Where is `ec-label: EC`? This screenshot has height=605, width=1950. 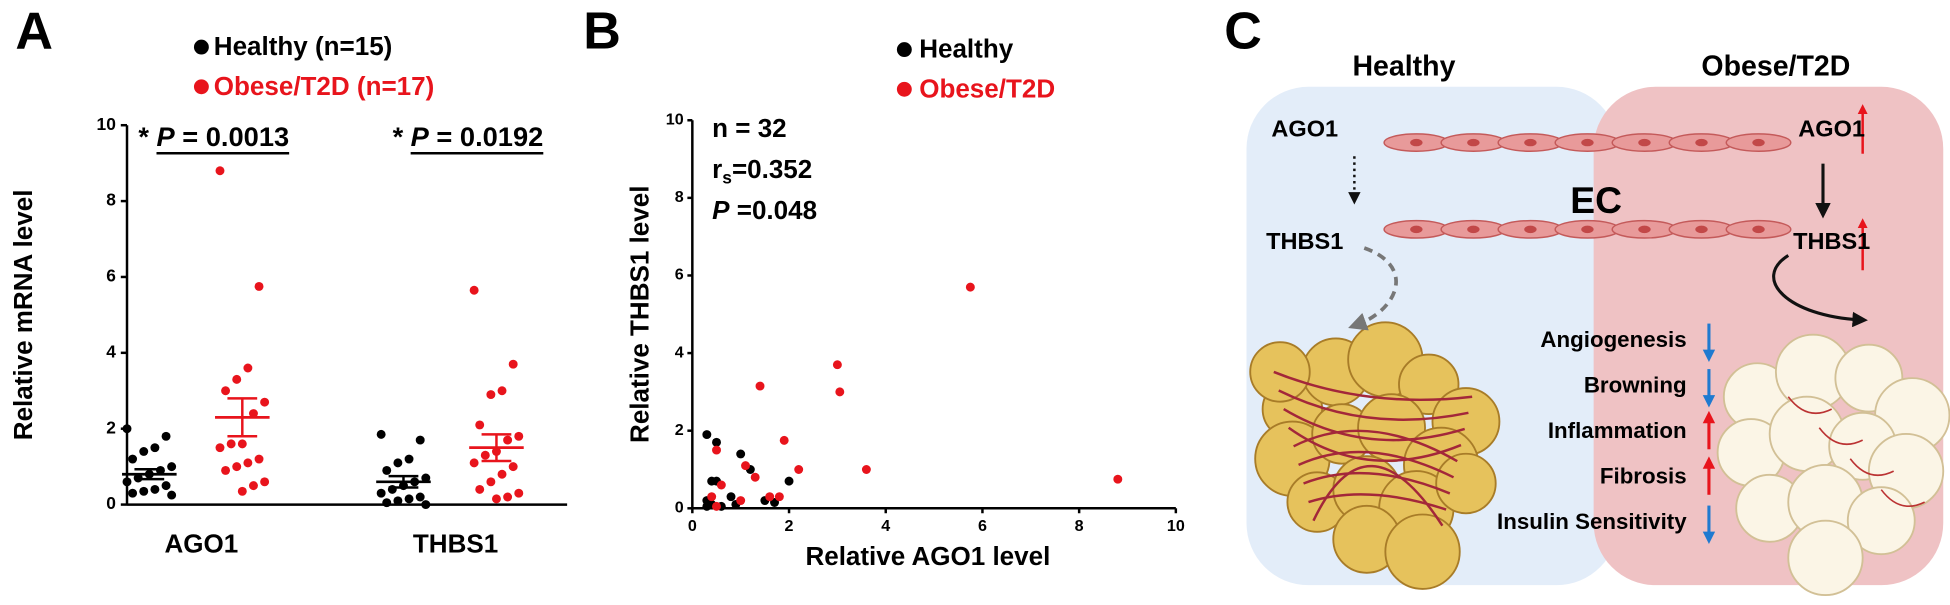
ec-label: EC is located at coordinates (1596, 200).